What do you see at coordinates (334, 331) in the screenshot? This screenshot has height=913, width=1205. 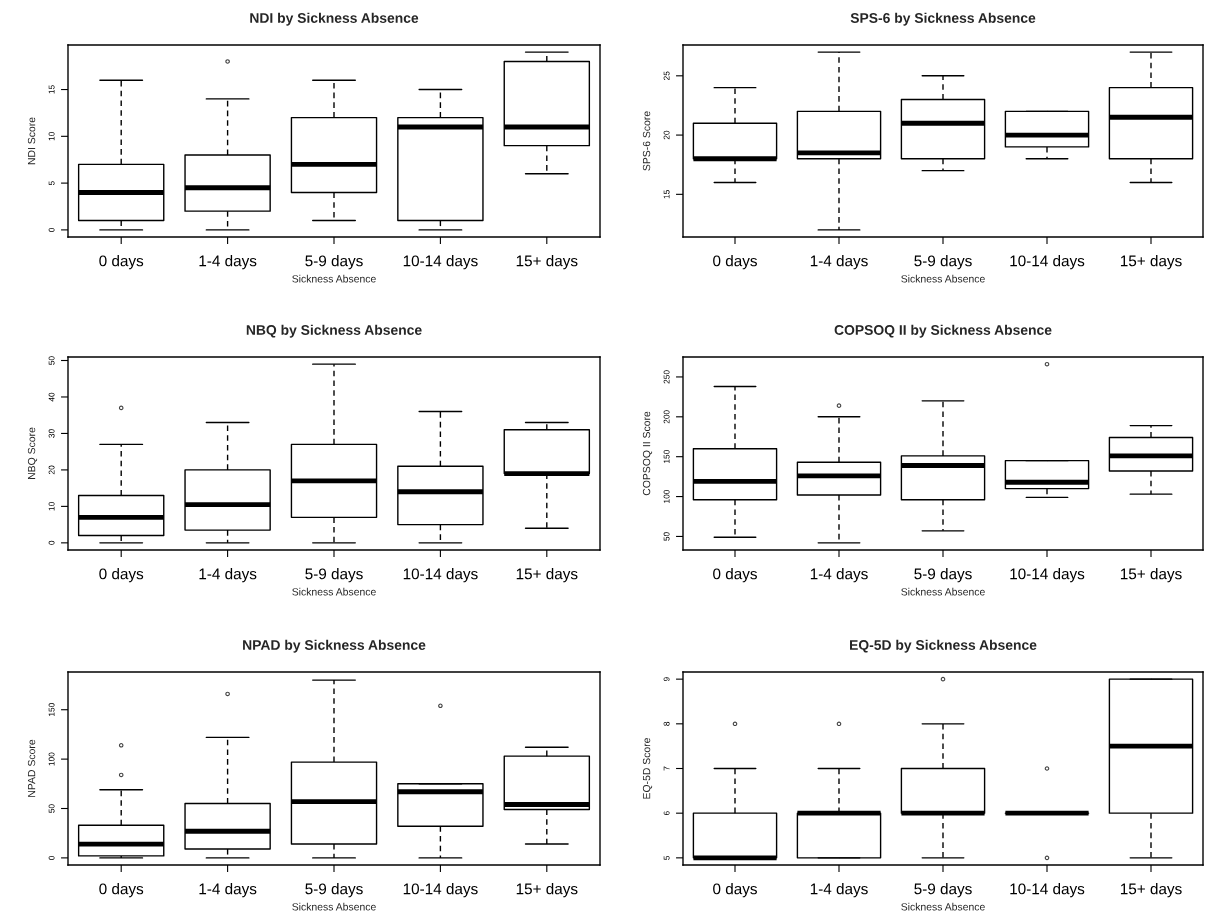 I see `chart-title: NBQ by Sickness Absence` at bounding box center [334, 331].